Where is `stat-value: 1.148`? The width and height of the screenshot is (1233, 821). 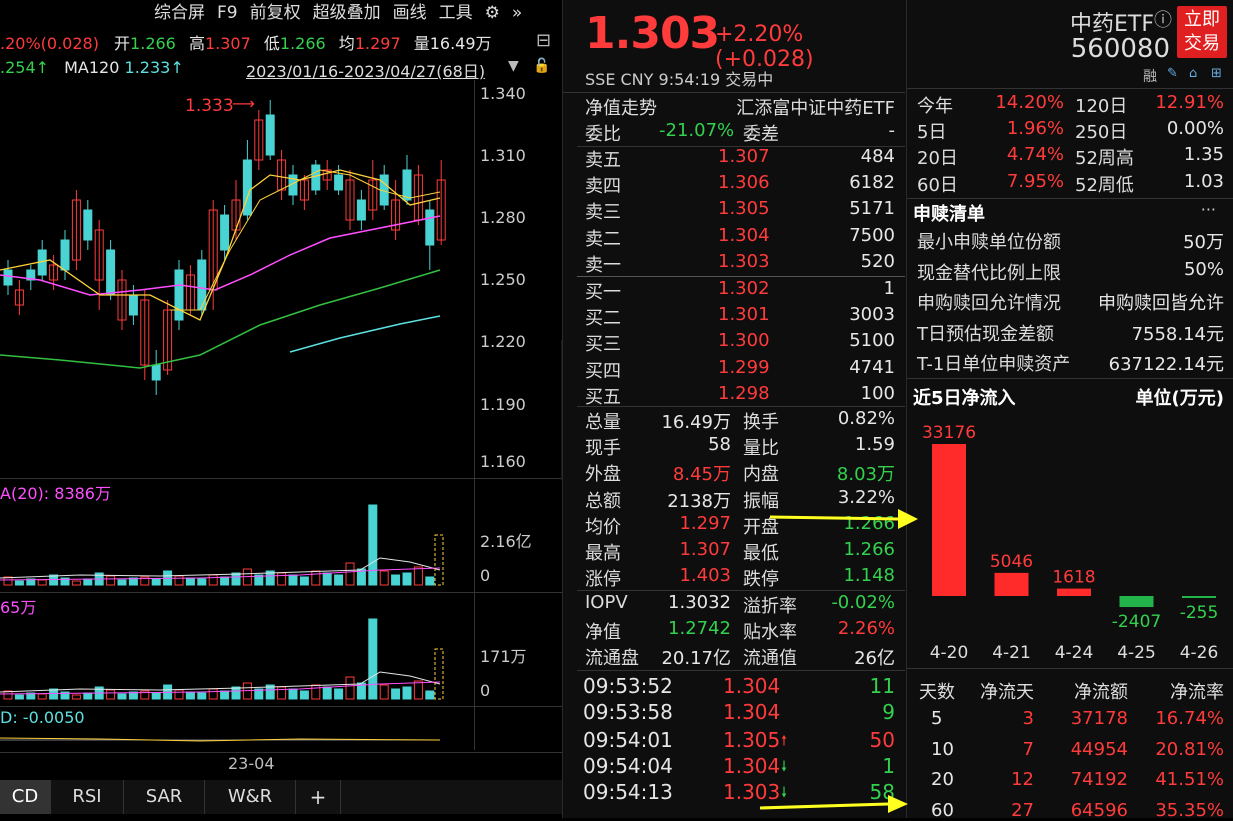
stat-value: 1.148 is located at coordinates (869, 576).